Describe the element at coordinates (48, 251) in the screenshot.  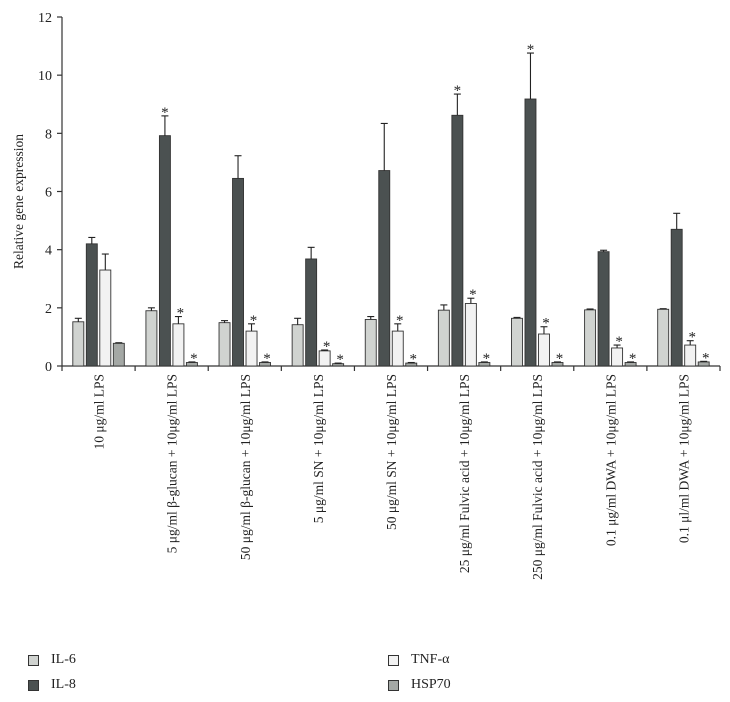
I see `y-tick-label: 4` at that location.